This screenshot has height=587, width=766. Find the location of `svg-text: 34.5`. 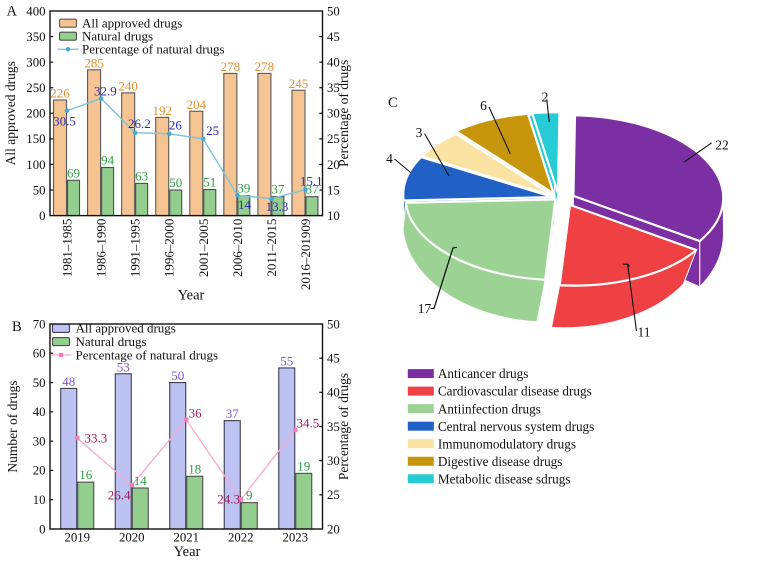

svg-text: 34.5 is located at coordinates (308, 423).